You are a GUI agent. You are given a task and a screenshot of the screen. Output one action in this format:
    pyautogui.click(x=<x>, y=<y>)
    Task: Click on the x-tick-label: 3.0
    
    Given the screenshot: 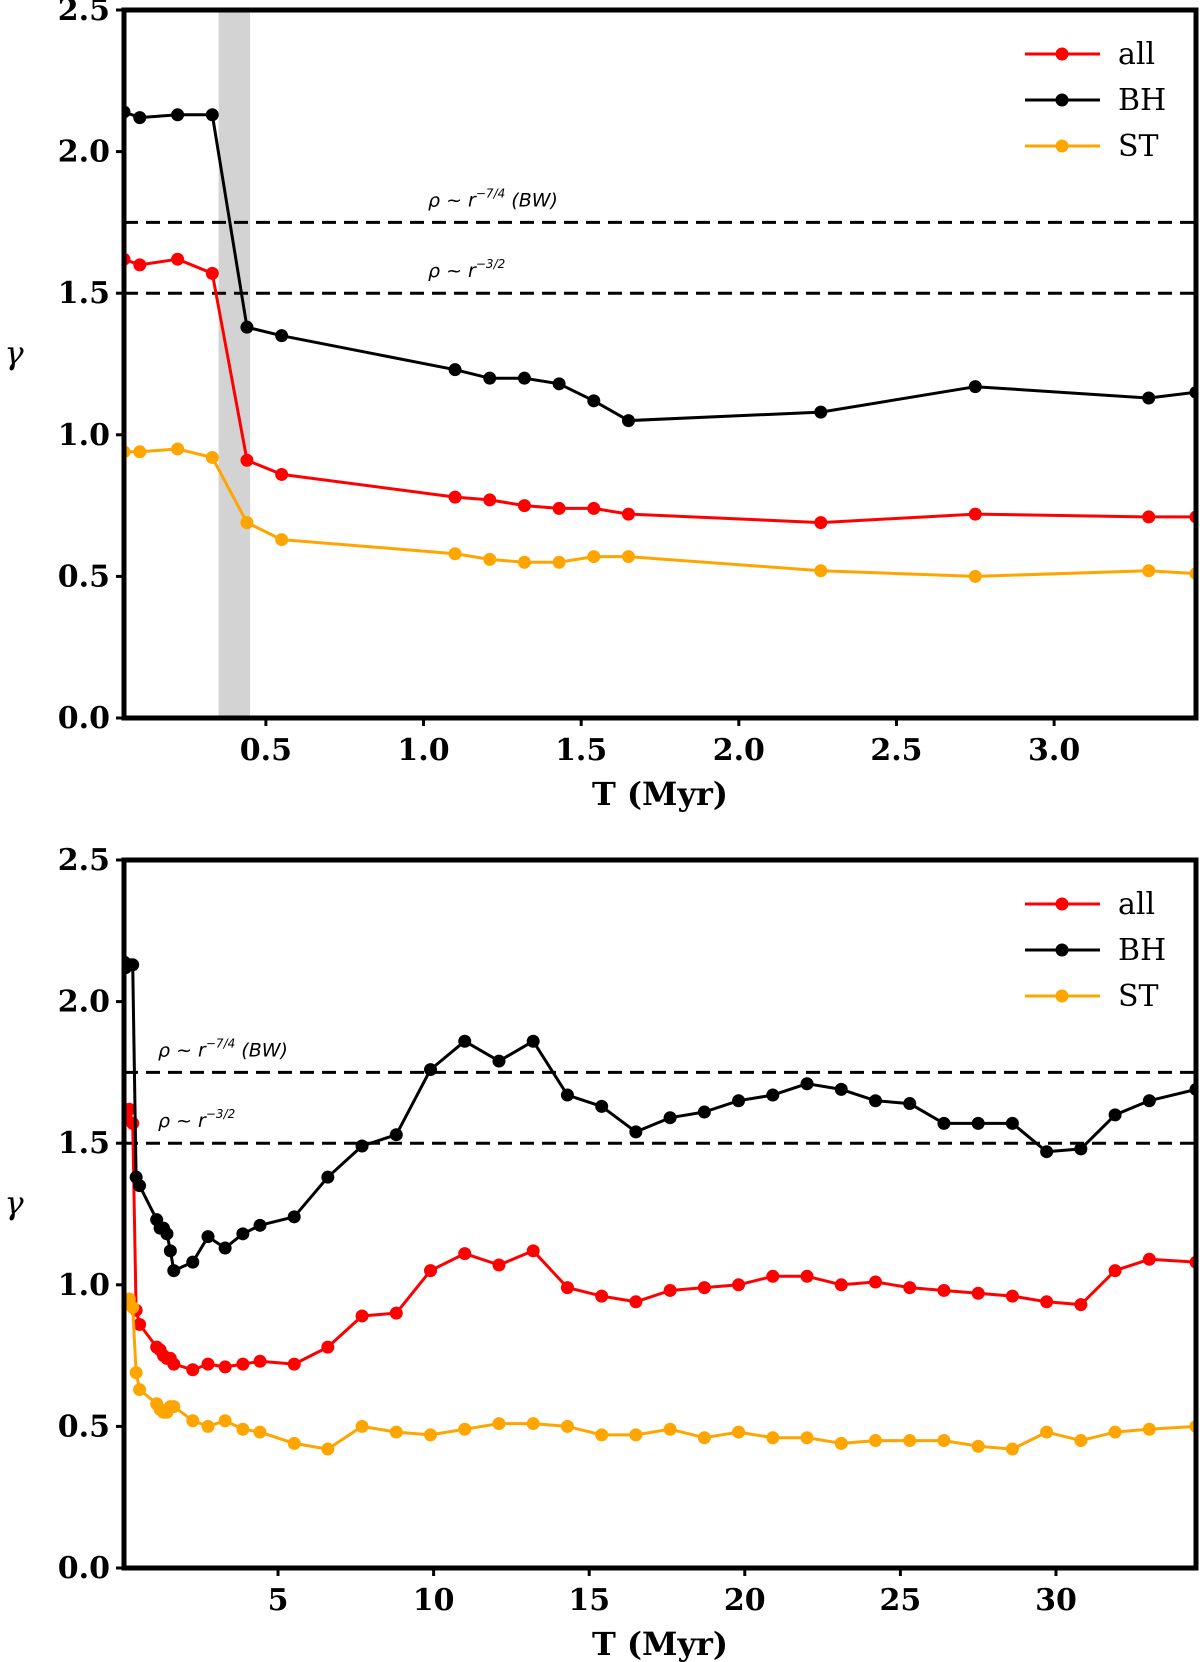 What is the action you would take?
    pyautogui.click(x=1054, y=750)
    